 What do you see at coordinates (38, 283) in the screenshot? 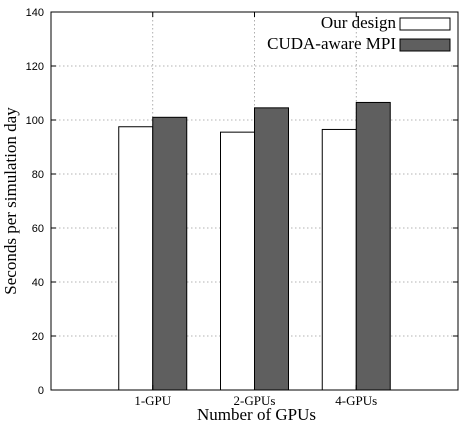
I see `y-tick-label: 40` at bounding box center [38, 283].